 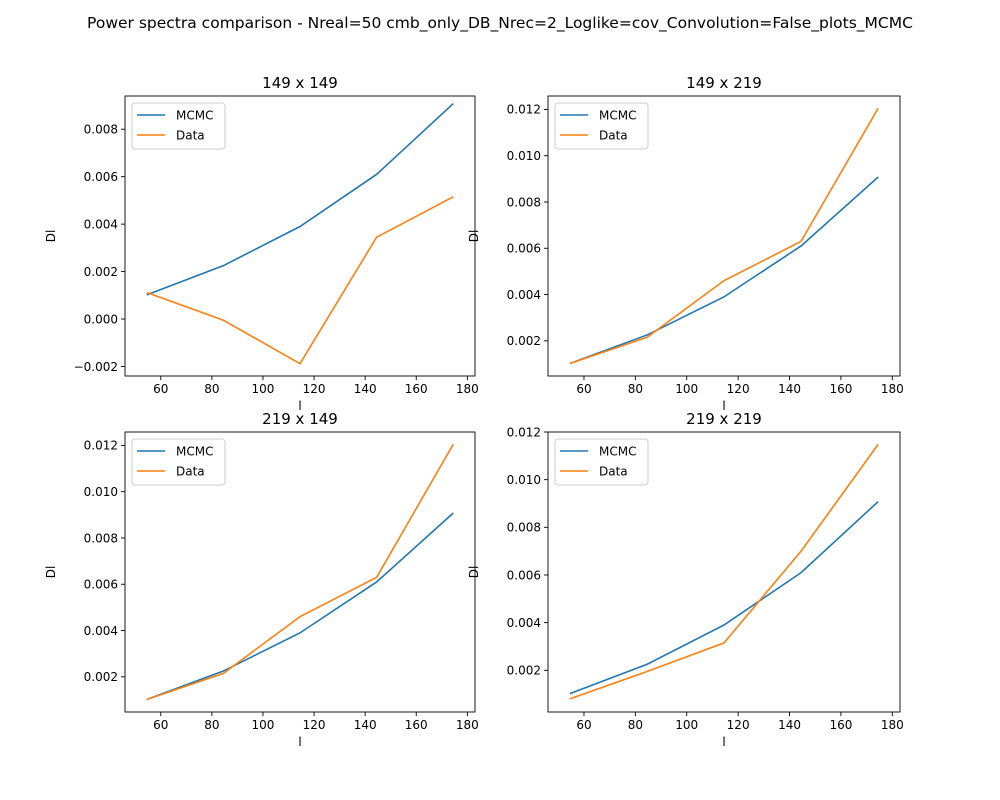 I want to click on subplot-title: 219 x 149, so click(x=300, y=419).